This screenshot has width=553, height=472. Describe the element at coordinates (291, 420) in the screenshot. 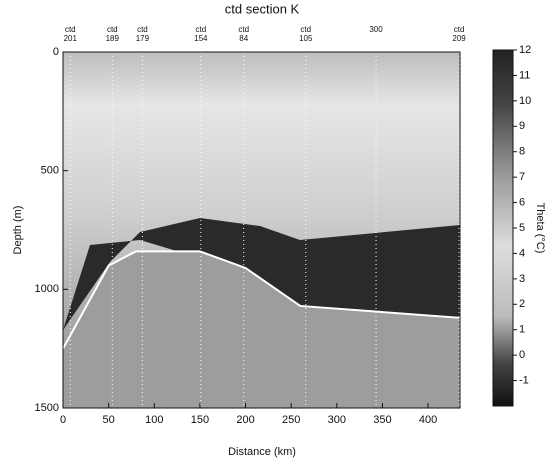

I see `x-tick-label: 250` at that location.